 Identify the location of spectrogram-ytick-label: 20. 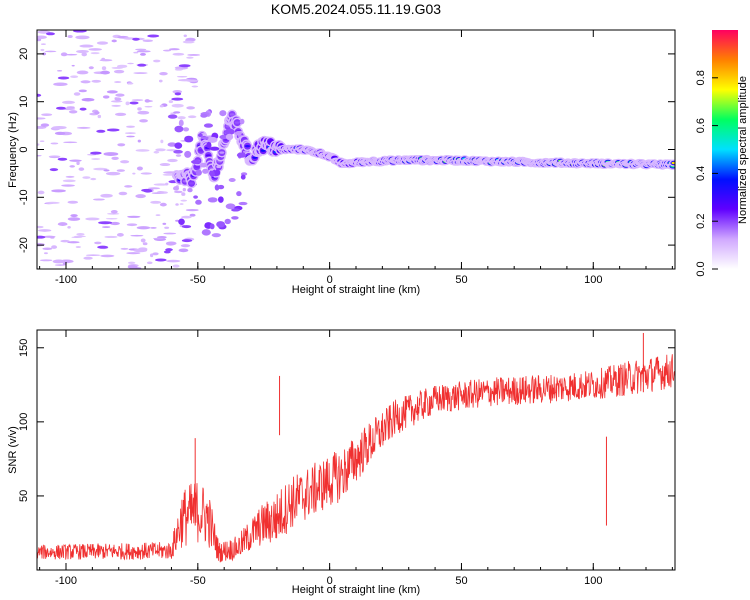
(24, 54).